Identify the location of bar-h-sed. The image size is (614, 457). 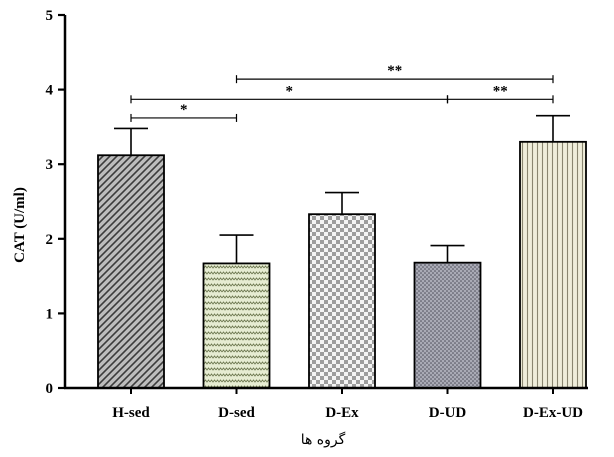
(131, 271).